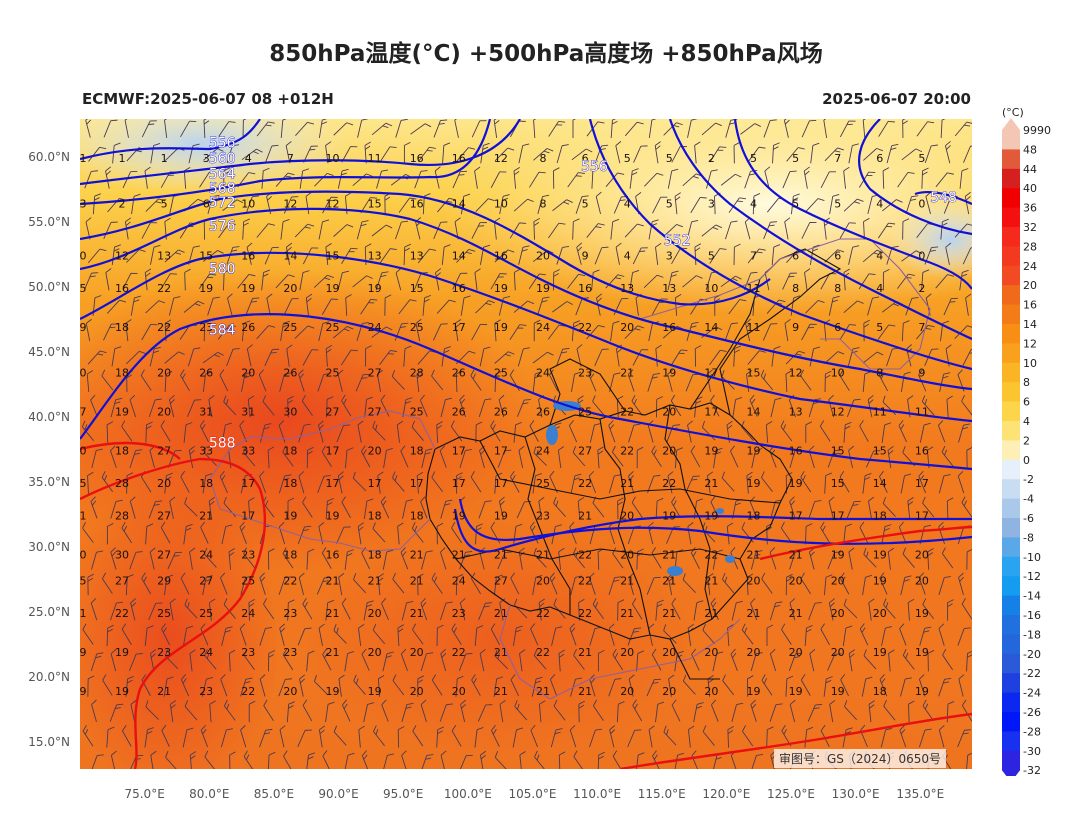  What do you see at coordinates (1030, 246) in the screenshot?
I see `colorbar-label: 28` at bounding box center [1030, 246].